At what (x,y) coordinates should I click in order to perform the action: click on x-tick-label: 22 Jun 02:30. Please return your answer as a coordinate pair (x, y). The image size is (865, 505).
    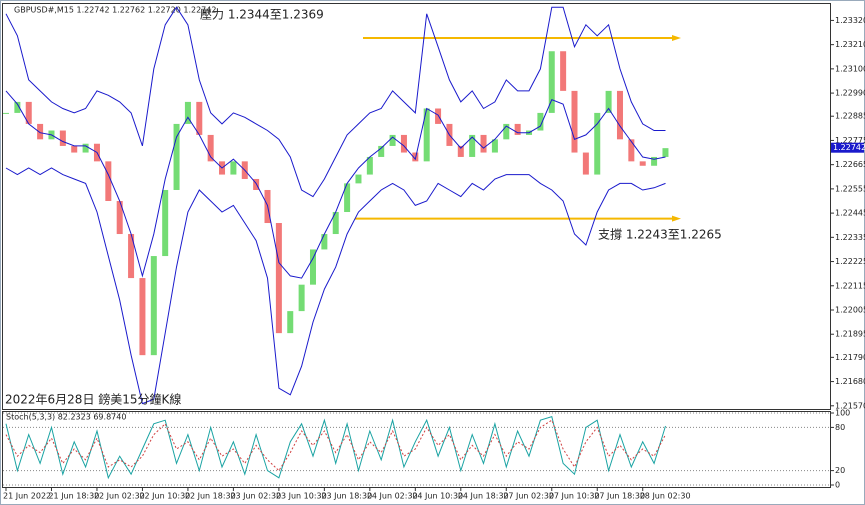
    Looking at the image, I should click on (119, 496).